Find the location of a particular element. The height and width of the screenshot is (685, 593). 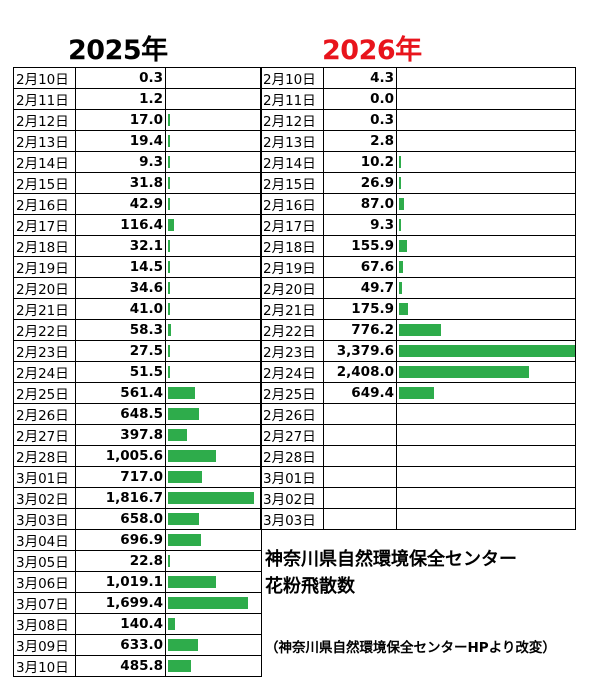

date-cell: 2月20日 is located at coordinates (292, 288).